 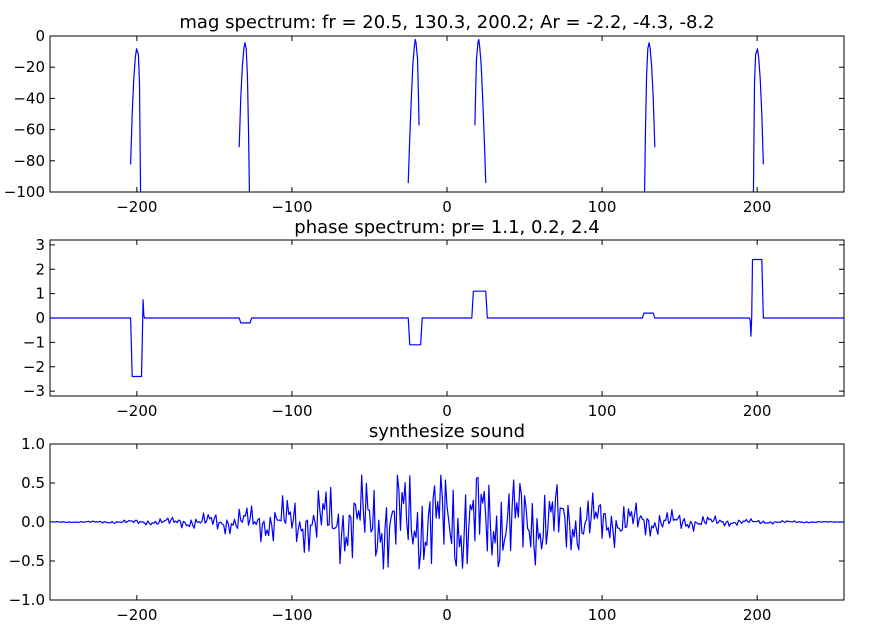 I want to click on mag-ytick-label: −100, so click(x=24, y=192).